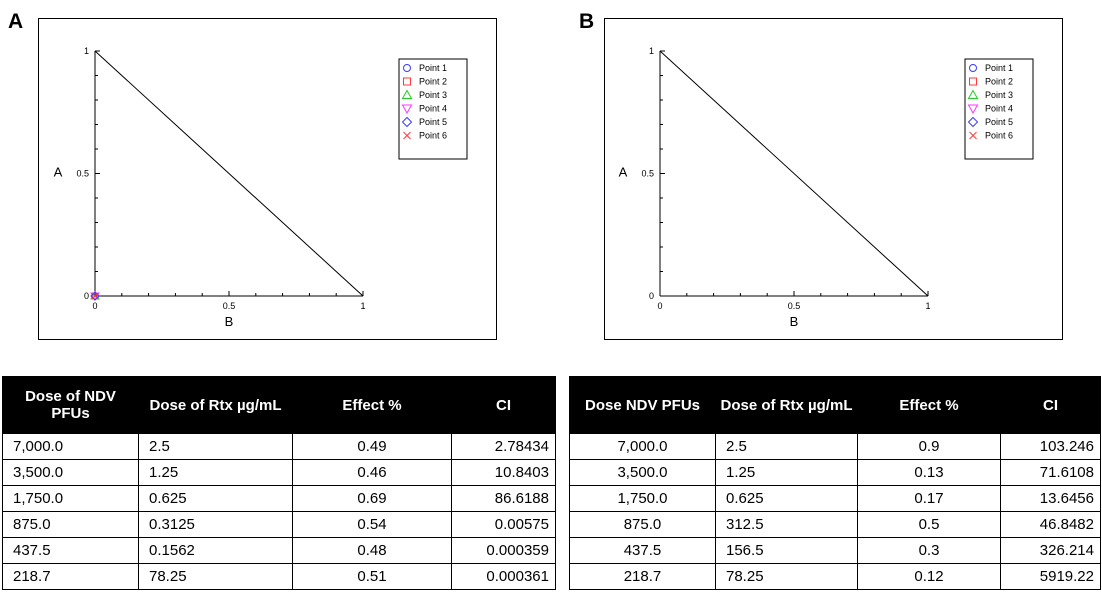  What do you see at coordinates (70, 576) in the screenshot?
I see `table-cell: 218.7` at bounding box center [70, 576].